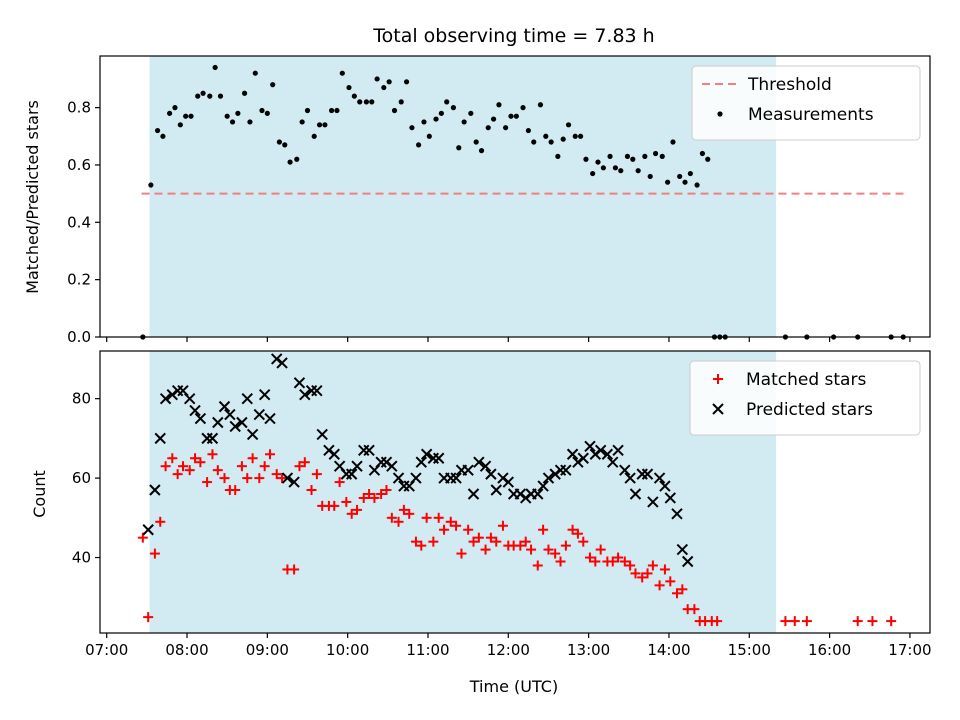  I want to click on legend-label: Predicted stars, so click(809, 410).